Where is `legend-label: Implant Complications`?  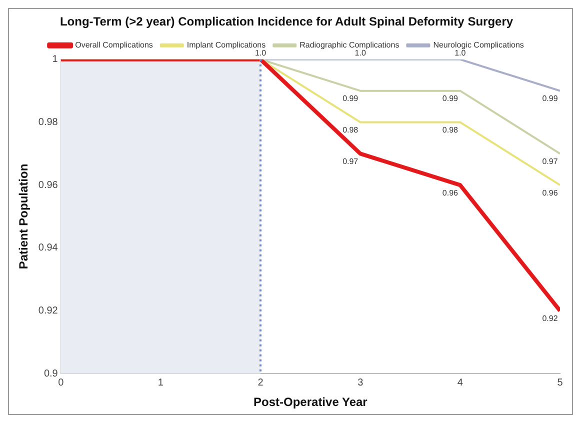 legend-label: Implant Complications is located at coordinates (226, 45).